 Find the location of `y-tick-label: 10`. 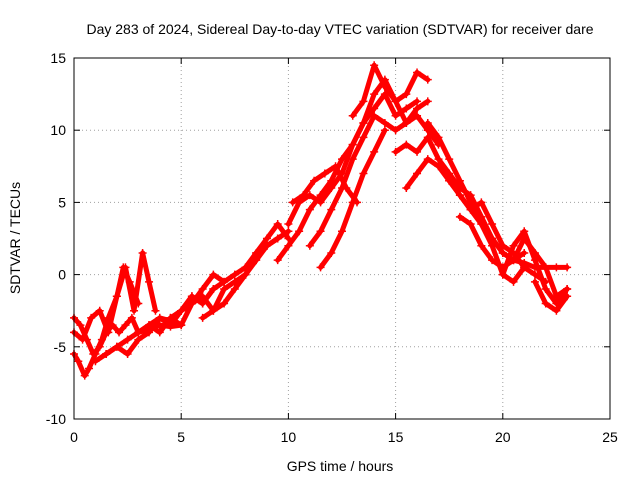

y-tick-label: 10 is located at coordinates (58, 130).